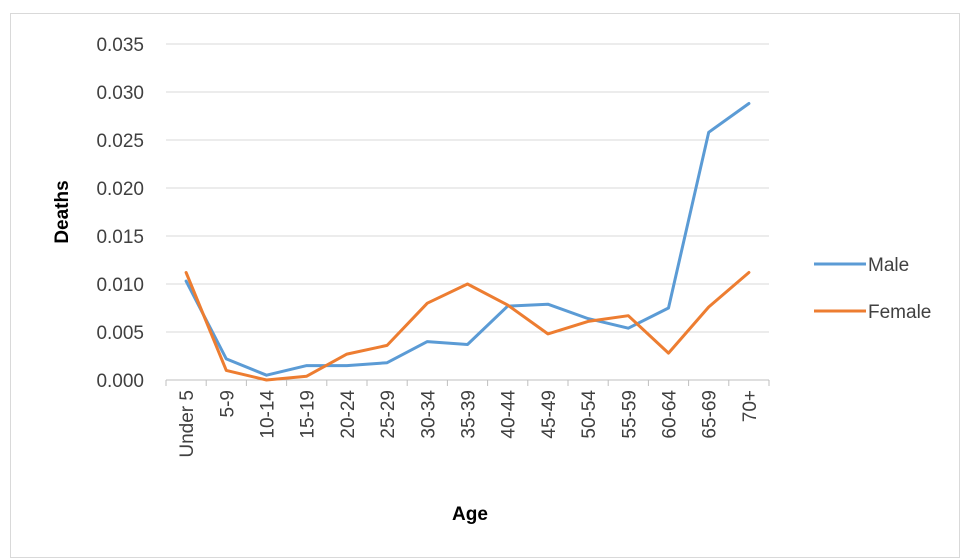 This screenshot has width=963, height=558. What do you see at coordinates (120, 141) in the screenshot?
I see `y-tick-label: 0.025` at bounding box center [120, 141].